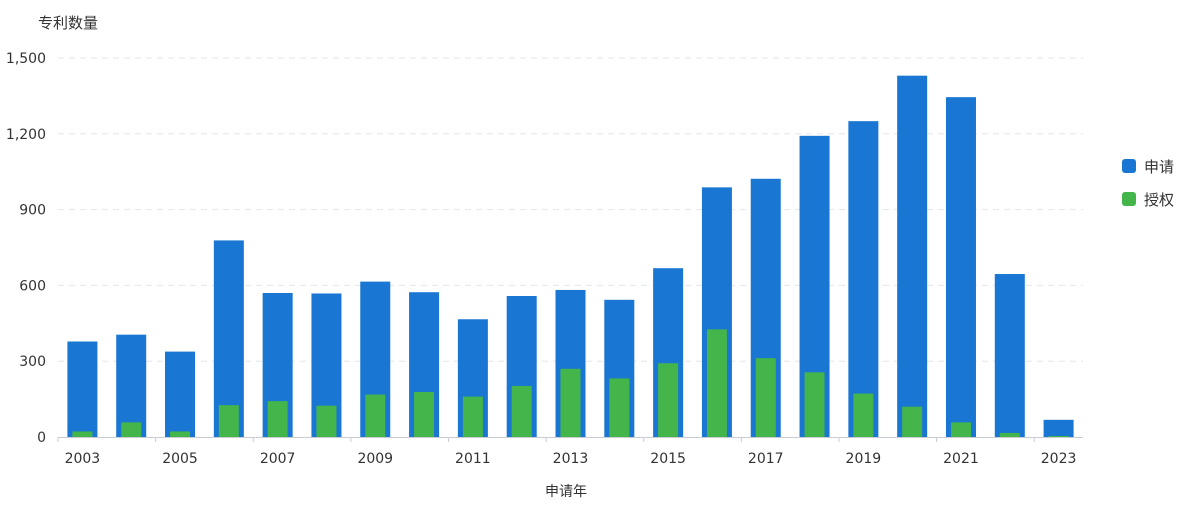 The image size is (1186, 506). What do you see at coordinates (68, 23) in the screenshot?
I see `y-axis-title: 专利数量` at bounding box center [68, 23].